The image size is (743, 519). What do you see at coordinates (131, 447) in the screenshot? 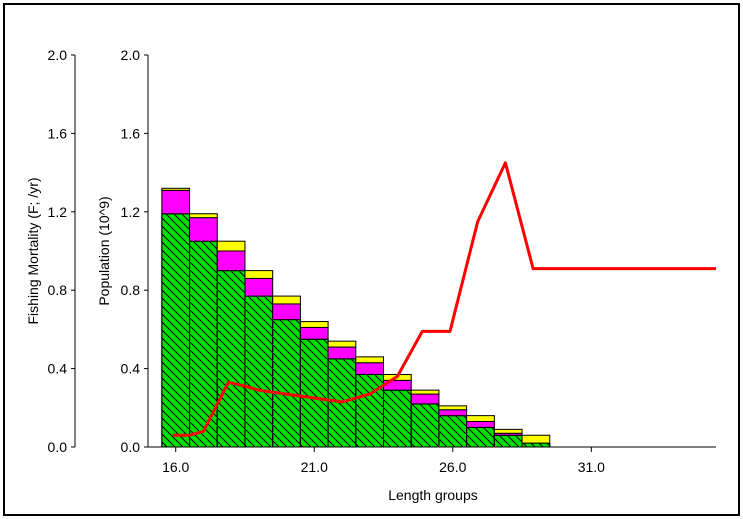
I see `y-right-tick-label: 0.0` at bounding box center [131, 447].